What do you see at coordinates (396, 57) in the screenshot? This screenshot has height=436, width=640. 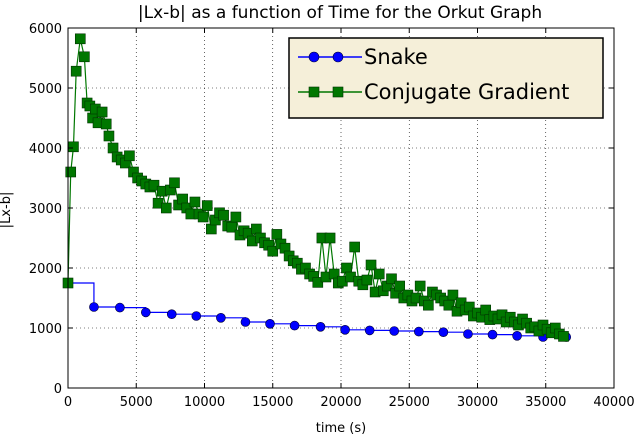 I see `legend-label-snake: Snake` at bounding box center [396, 57].